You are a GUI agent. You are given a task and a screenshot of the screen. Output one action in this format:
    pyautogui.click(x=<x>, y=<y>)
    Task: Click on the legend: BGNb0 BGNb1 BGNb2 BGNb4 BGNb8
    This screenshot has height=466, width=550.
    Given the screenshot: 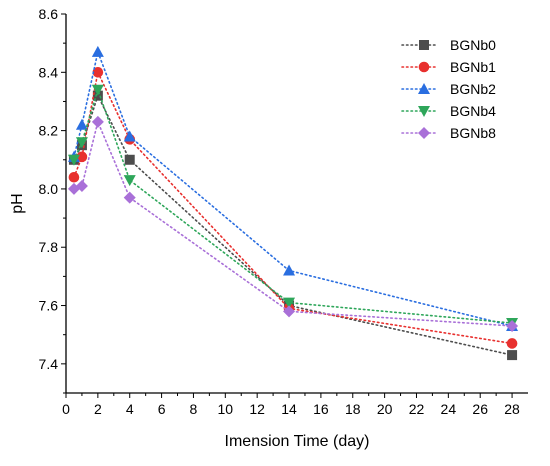 What is the action you would take?
    pyautogui.click(x=448, y=89)
    